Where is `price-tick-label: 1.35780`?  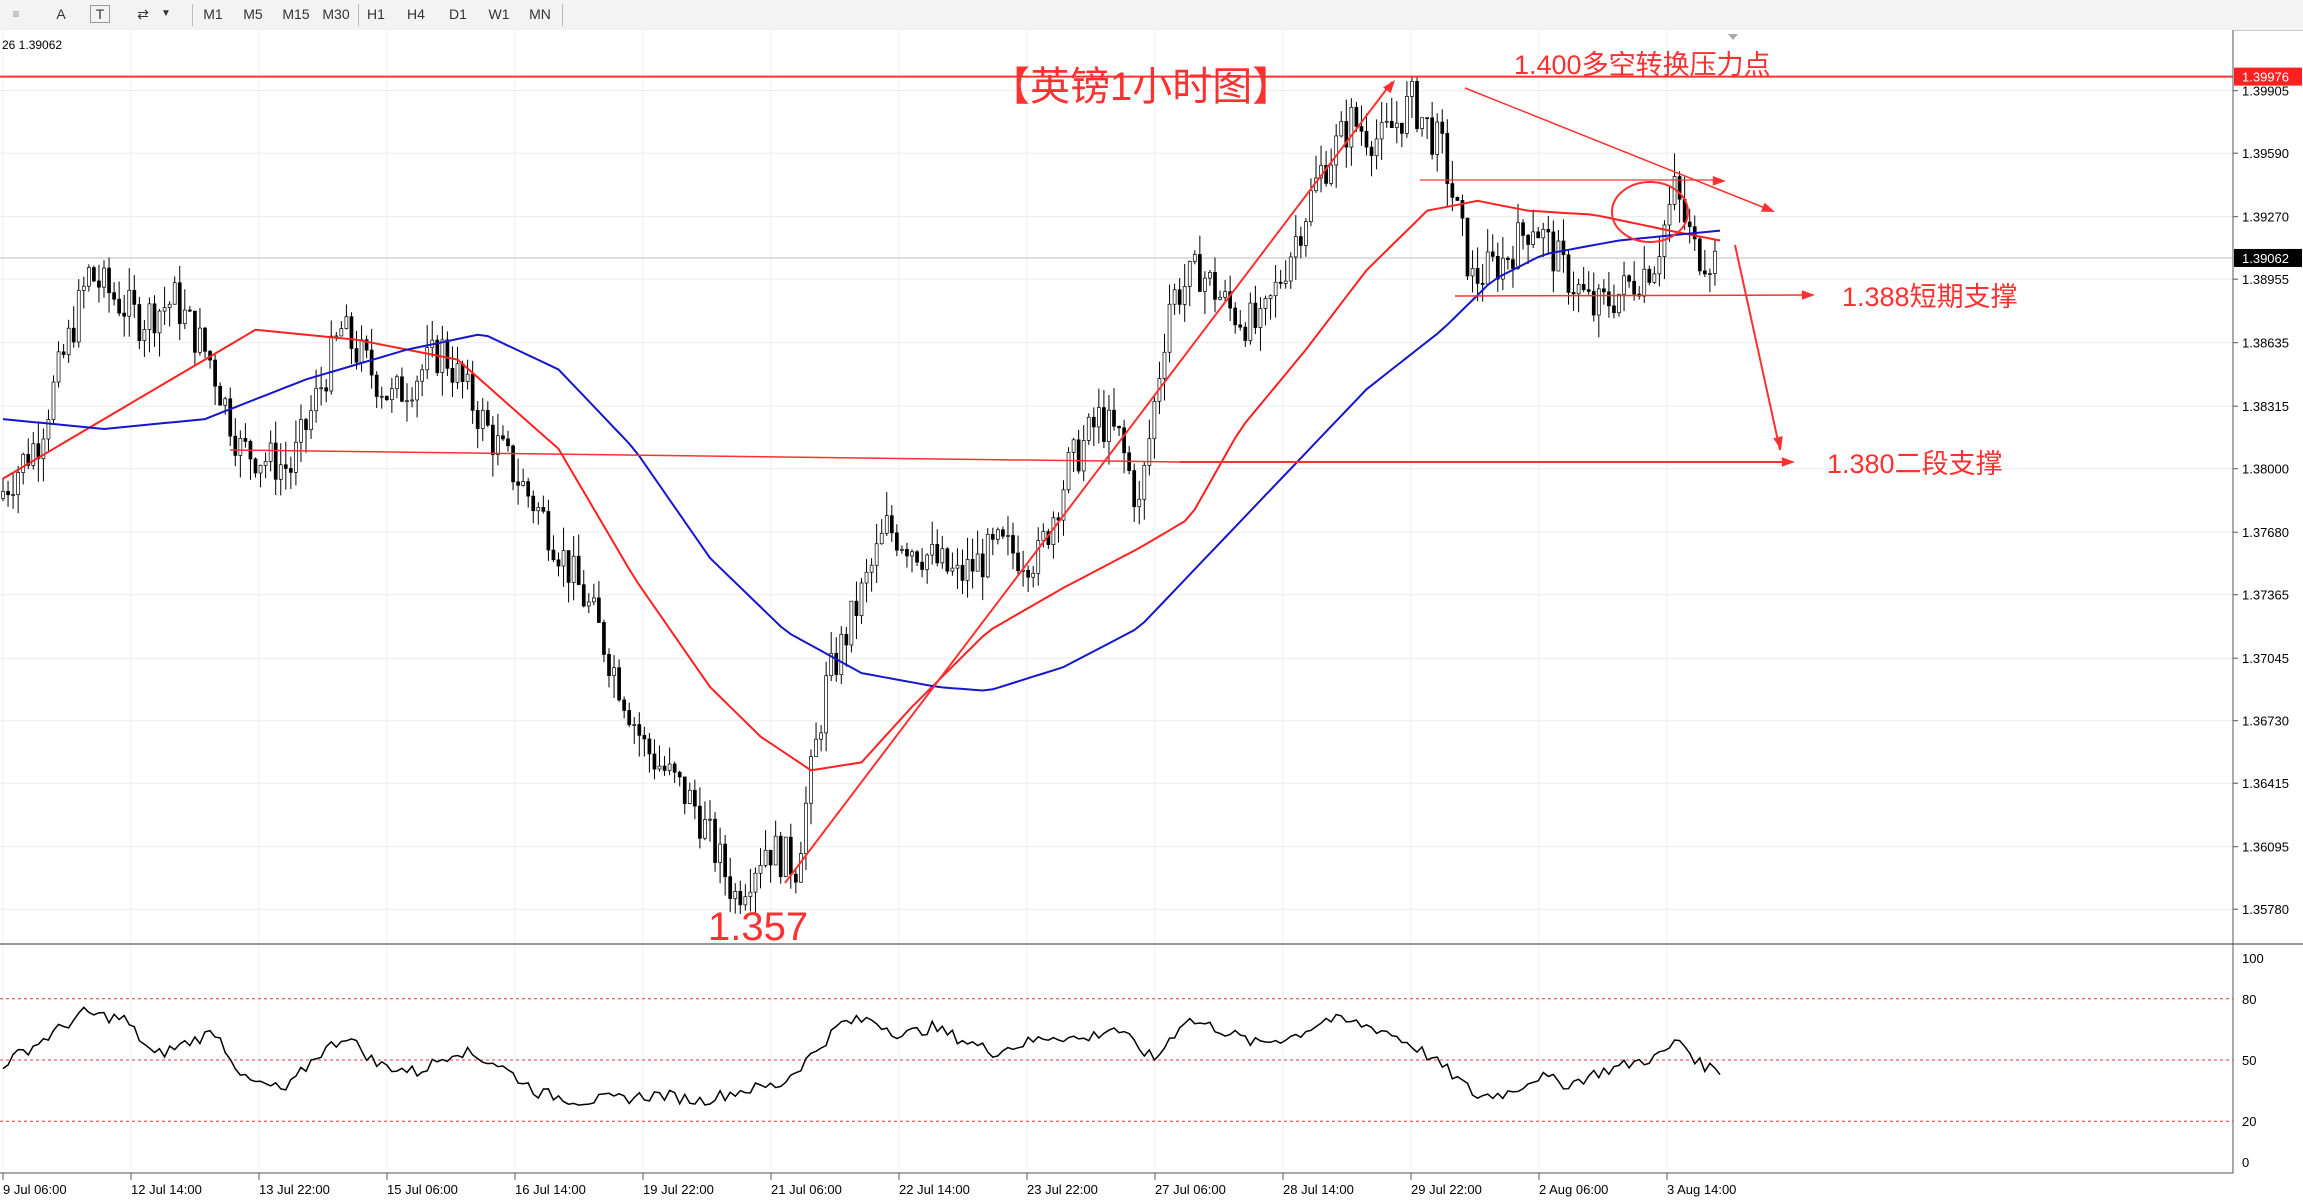 price-tick-label: 1.35780 is located at coordinates (2265, 909).